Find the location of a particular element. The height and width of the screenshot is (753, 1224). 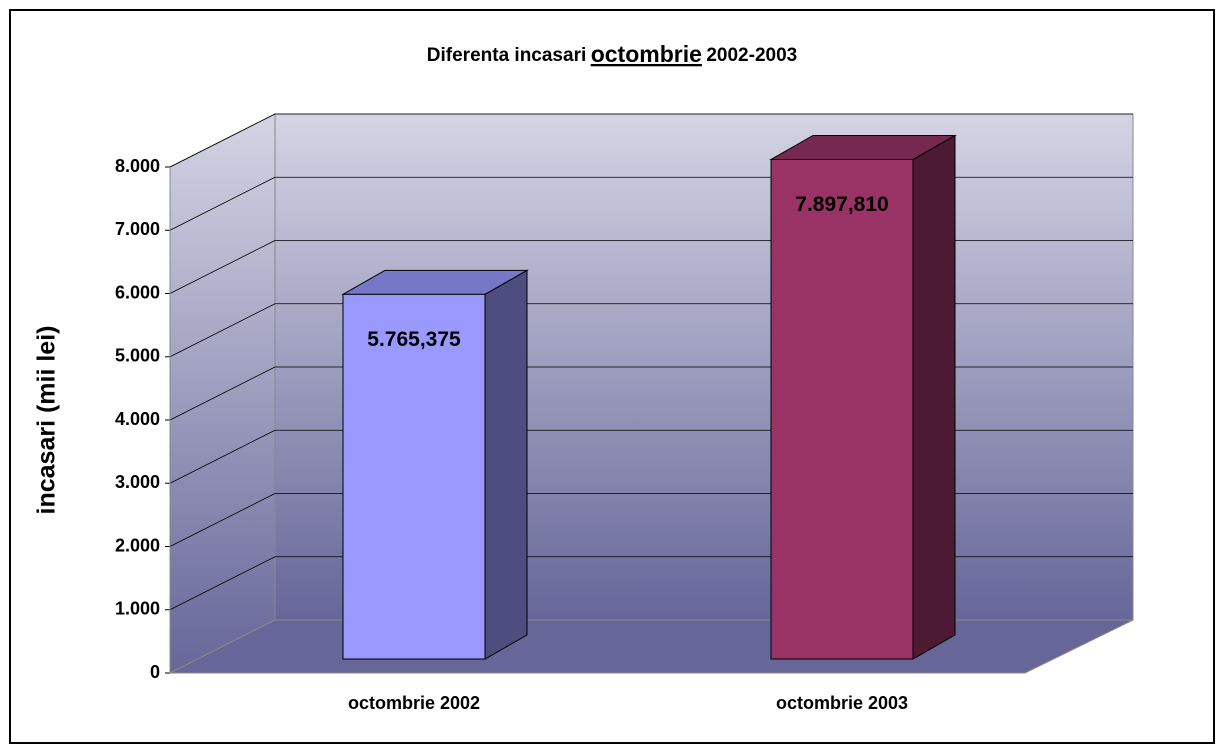

value-label: 5.765,375 is located at coordinates (414, 339).